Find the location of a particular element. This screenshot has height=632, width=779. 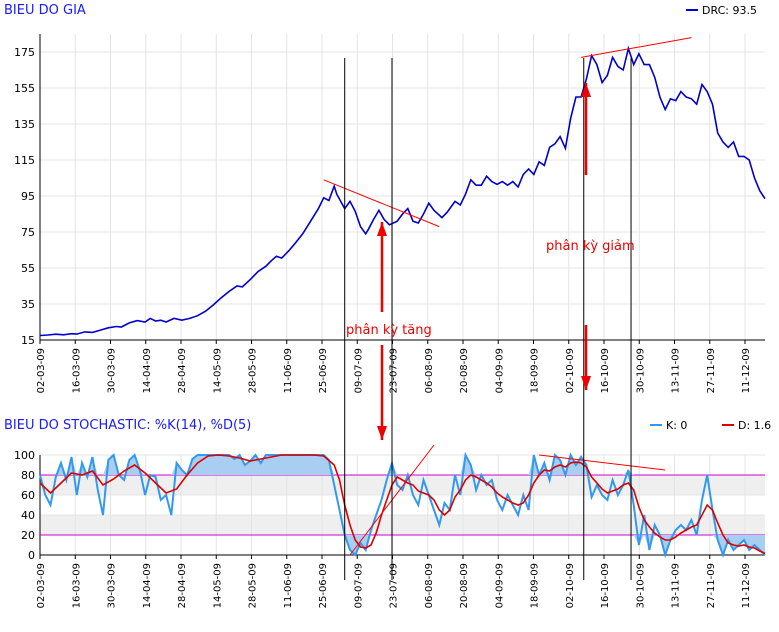

arrow-down-stoch-2-head is located at coordinates (586, 383).